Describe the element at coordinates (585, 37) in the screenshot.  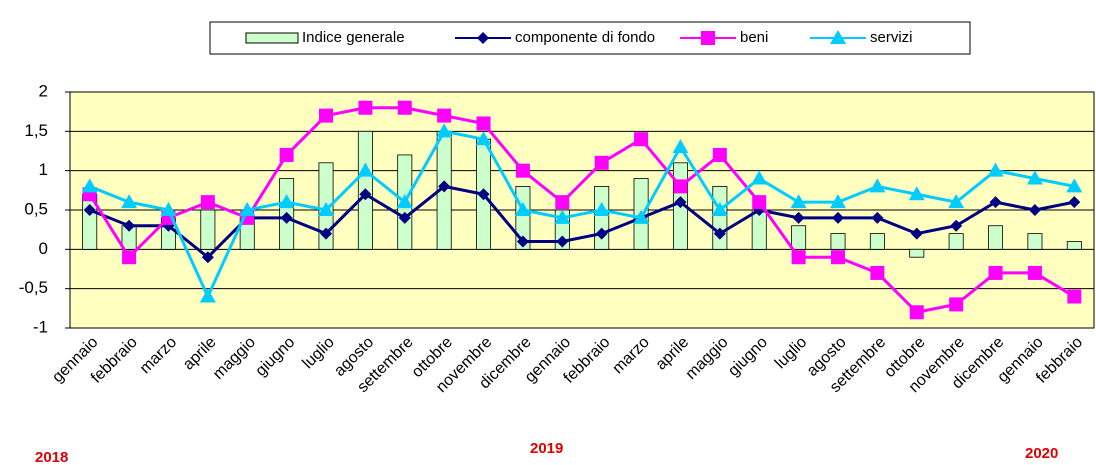
I see `legend-label: componente di fondo` at that location.